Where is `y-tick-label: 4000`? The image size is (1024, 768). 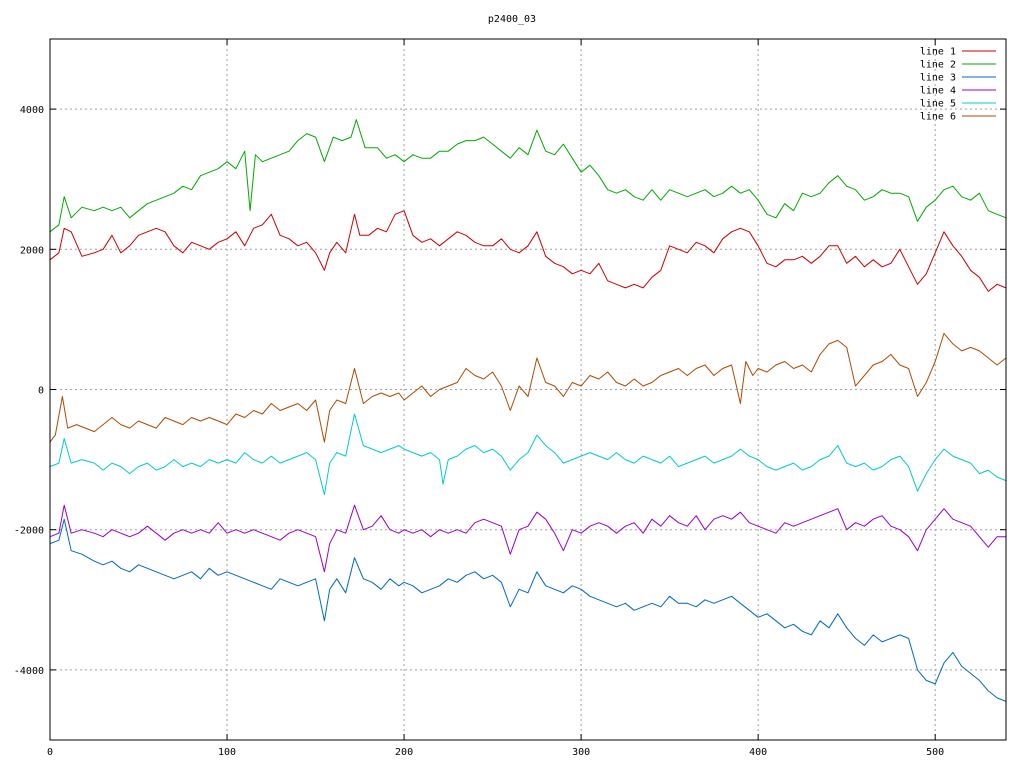
y-tick-label: 4000 is located at coordinates (32, 110).